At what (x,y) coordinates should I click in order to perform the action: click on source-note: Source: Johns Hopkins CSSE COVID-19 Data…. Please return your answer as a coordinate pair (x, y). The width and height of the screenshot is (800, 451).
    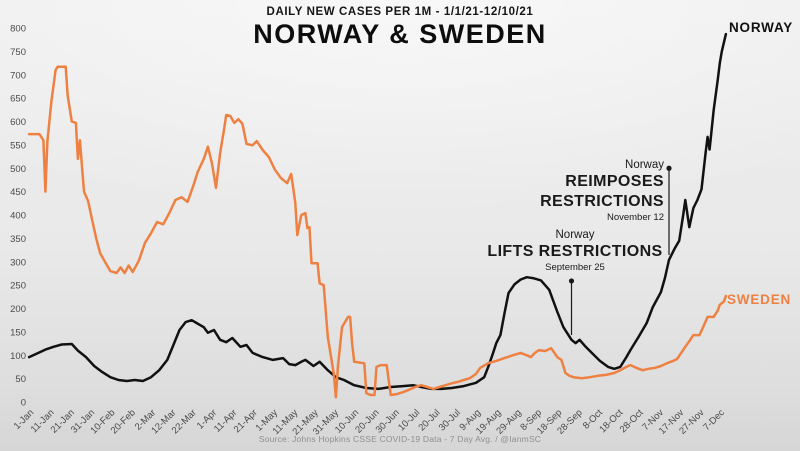
    Looking at the image, I should click on (400, 439).